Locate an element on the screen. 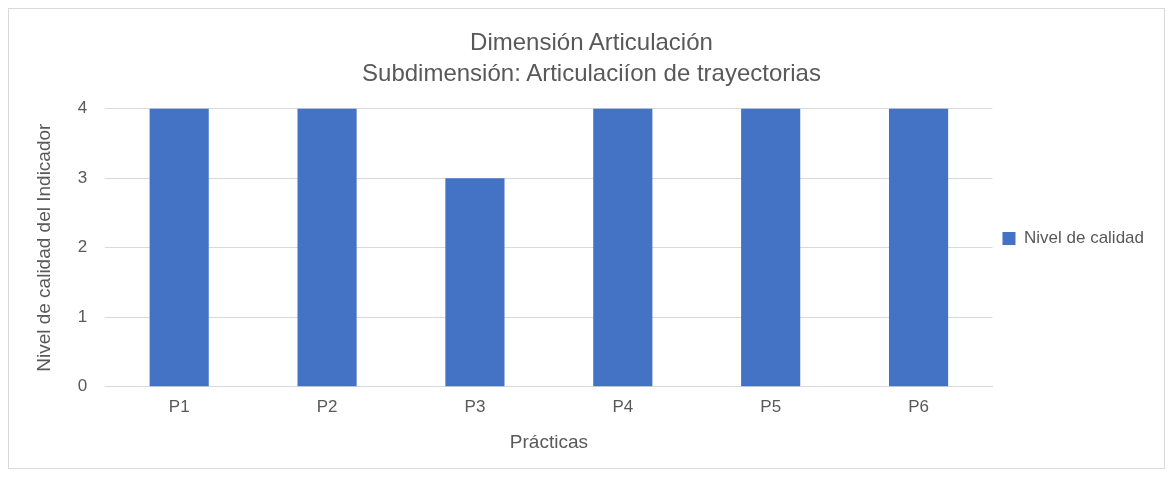 The height and width of the screenshot is (477, 1173). y-tick-label: 1 is located at coordinates (82, 316).